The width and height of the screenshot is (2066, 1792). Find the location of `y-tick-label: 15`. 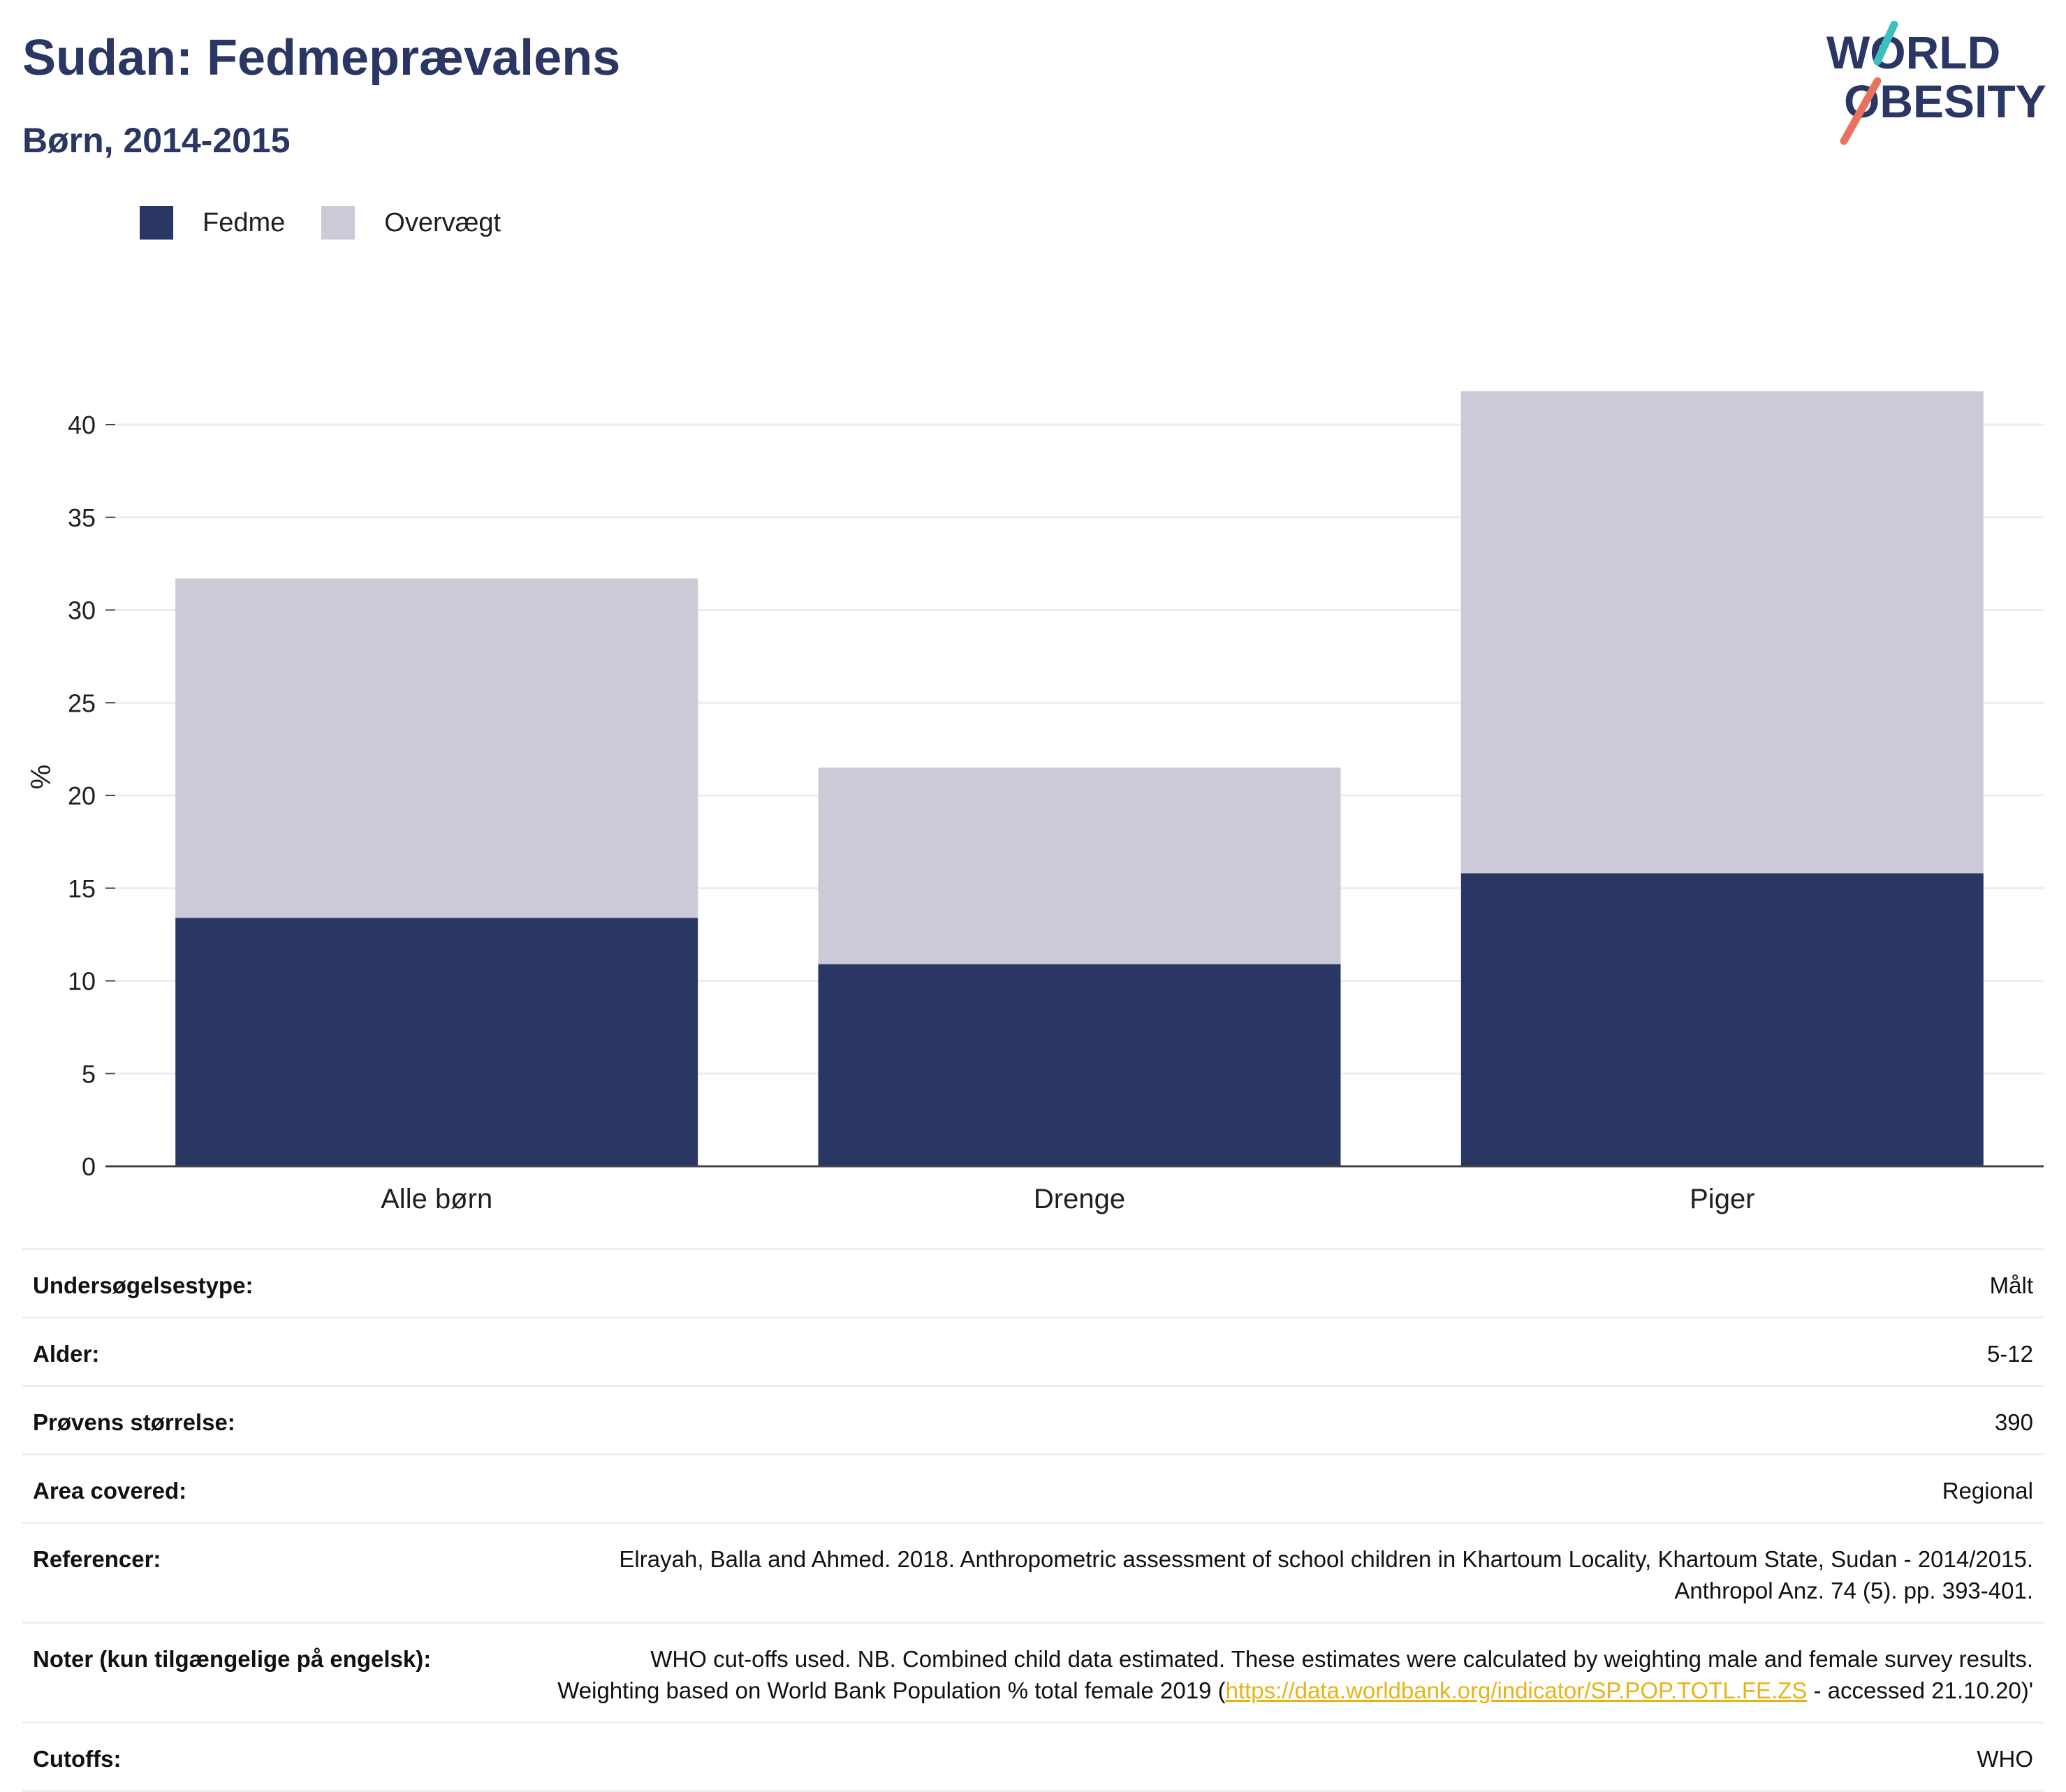

y-tick-label: 15 is located at coordinates (82, 888).